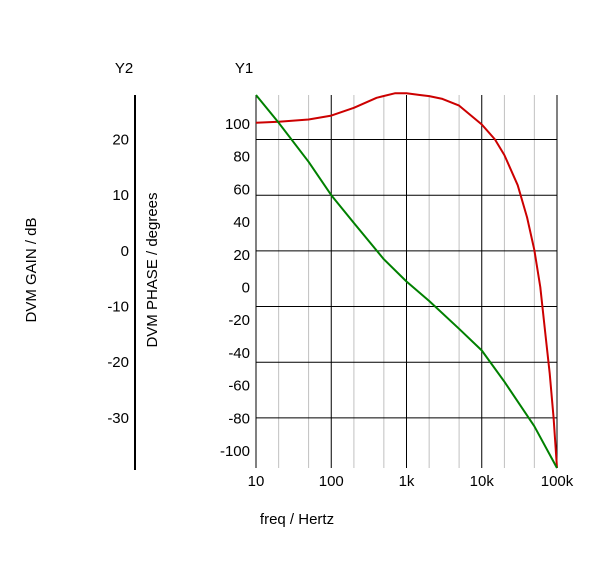 The width and height of the screenshot is (600, 563). Describe the element at coordinates (237, 124) in the screenshot. I see `y1-tick-label: 100` at that location.